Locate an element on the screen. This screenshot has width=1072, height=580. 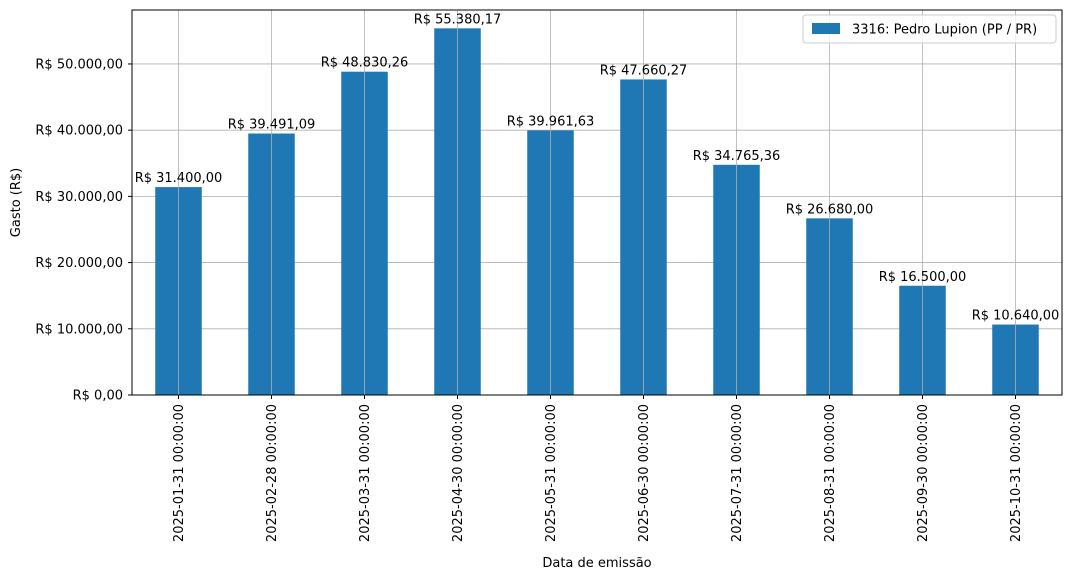
x-tick-label: 2025-08-31 00:00:00 is located at coordinates (830, 473).